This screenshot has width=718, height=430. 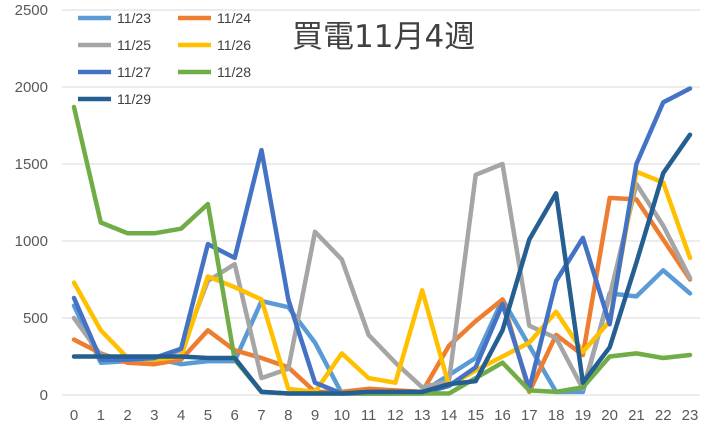 What do you see at coordinates (449, 415) in the screenshot?
I see `x-tick-label: 14` at bounding box center [449, 415].